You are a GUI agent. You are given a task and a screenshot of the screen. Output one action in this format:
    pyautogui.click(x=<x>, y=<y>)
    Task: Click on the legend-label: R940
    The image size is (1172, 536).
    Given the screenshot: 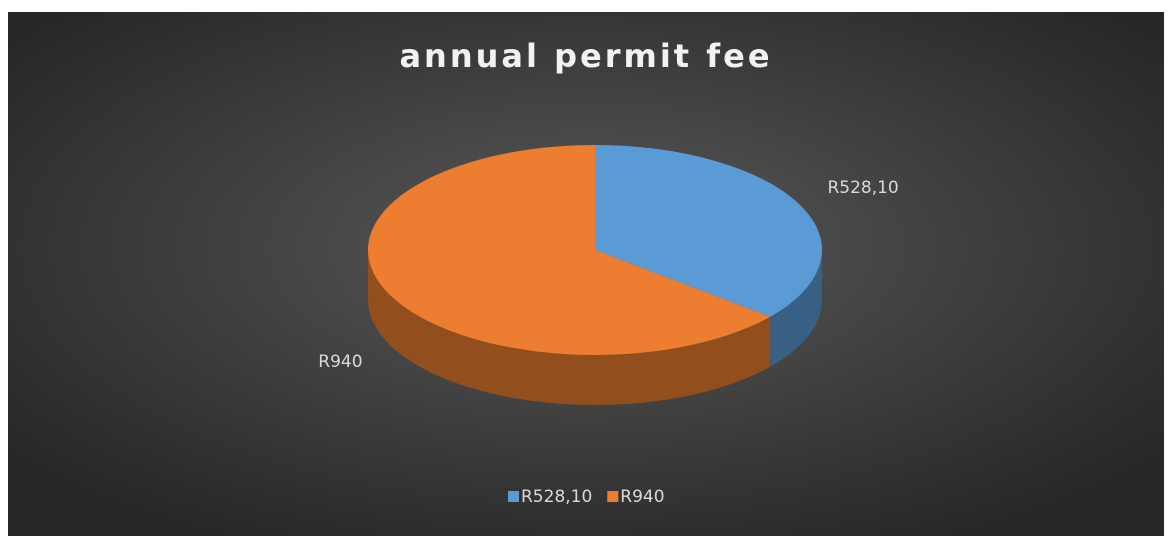 What is the action you would take?
    pyautogui.click(x=642, y=497)
    